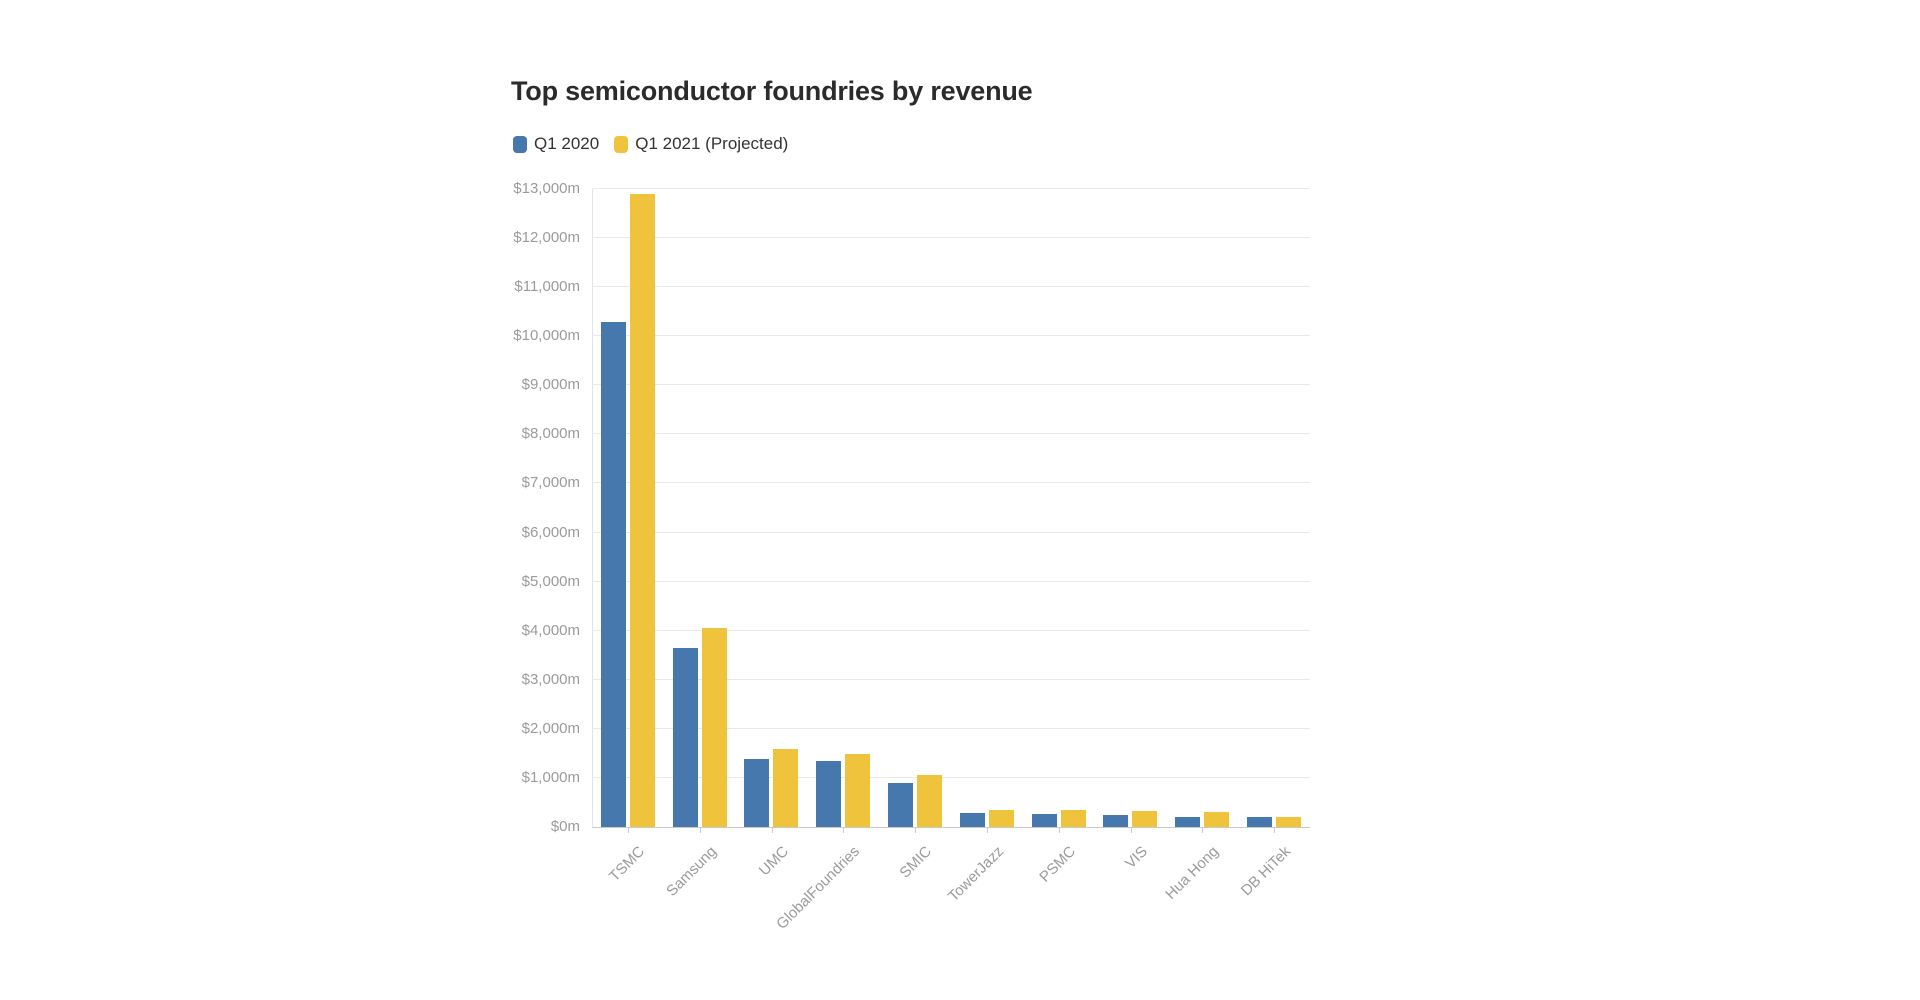 The height and width of the screenshot is (1000, 1920). I want to click on y-axis-label: $3,000m, so click(550, 679).